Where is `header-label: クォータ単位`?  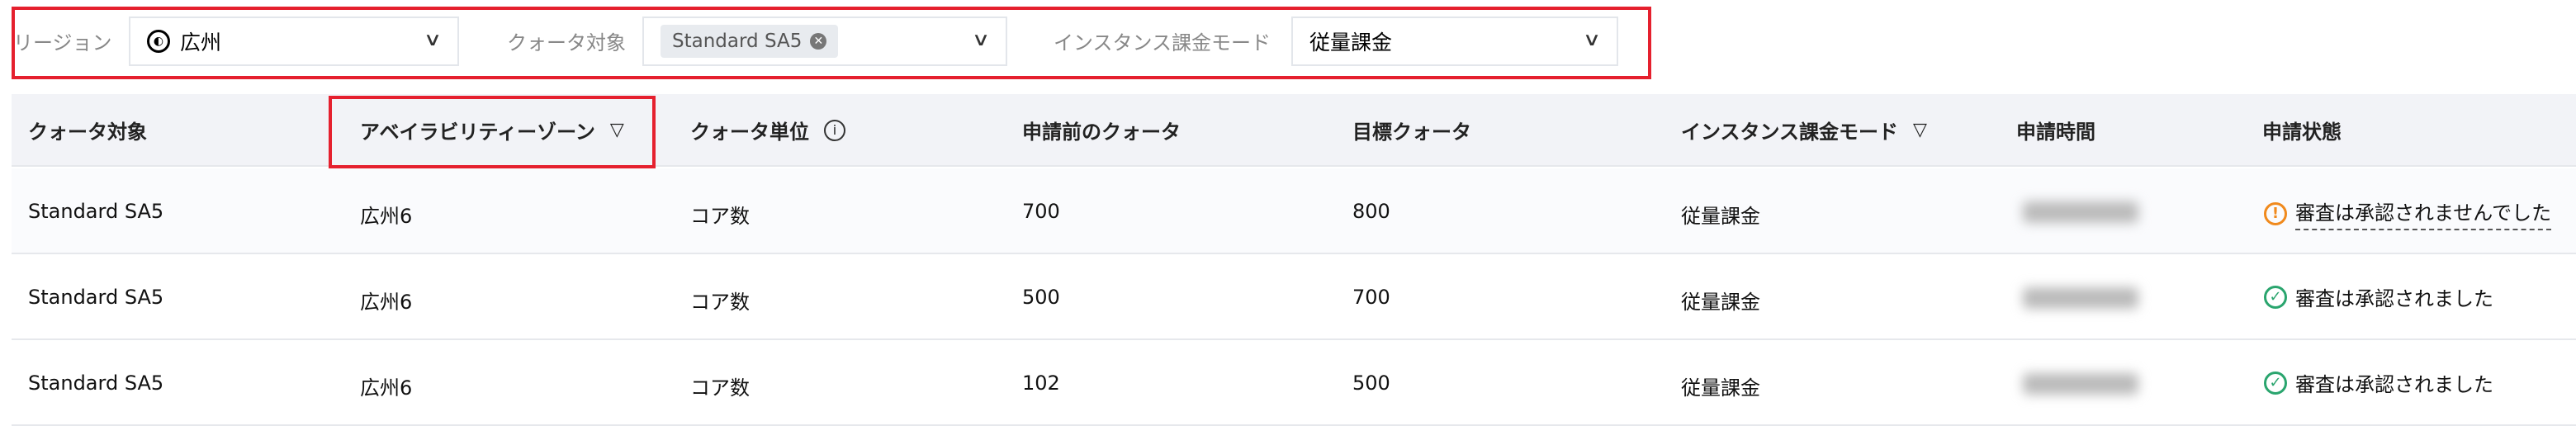 header-label: クォータ単位 is located at coordinates (749, 132).